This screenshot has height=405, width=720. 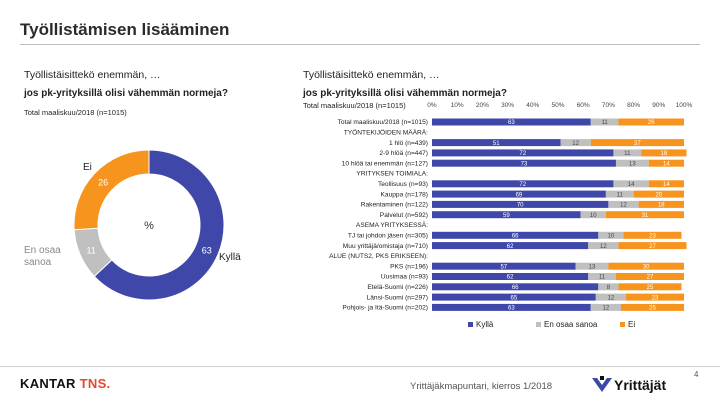 I want to click on bar-value-7-0: 69, so click(x=519, y=195).